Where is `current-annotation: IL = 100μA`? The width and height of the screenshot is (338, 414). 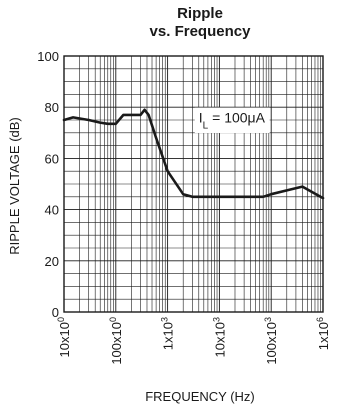 current-annotation: IL = 100μA is located at coordinates (232, 120).